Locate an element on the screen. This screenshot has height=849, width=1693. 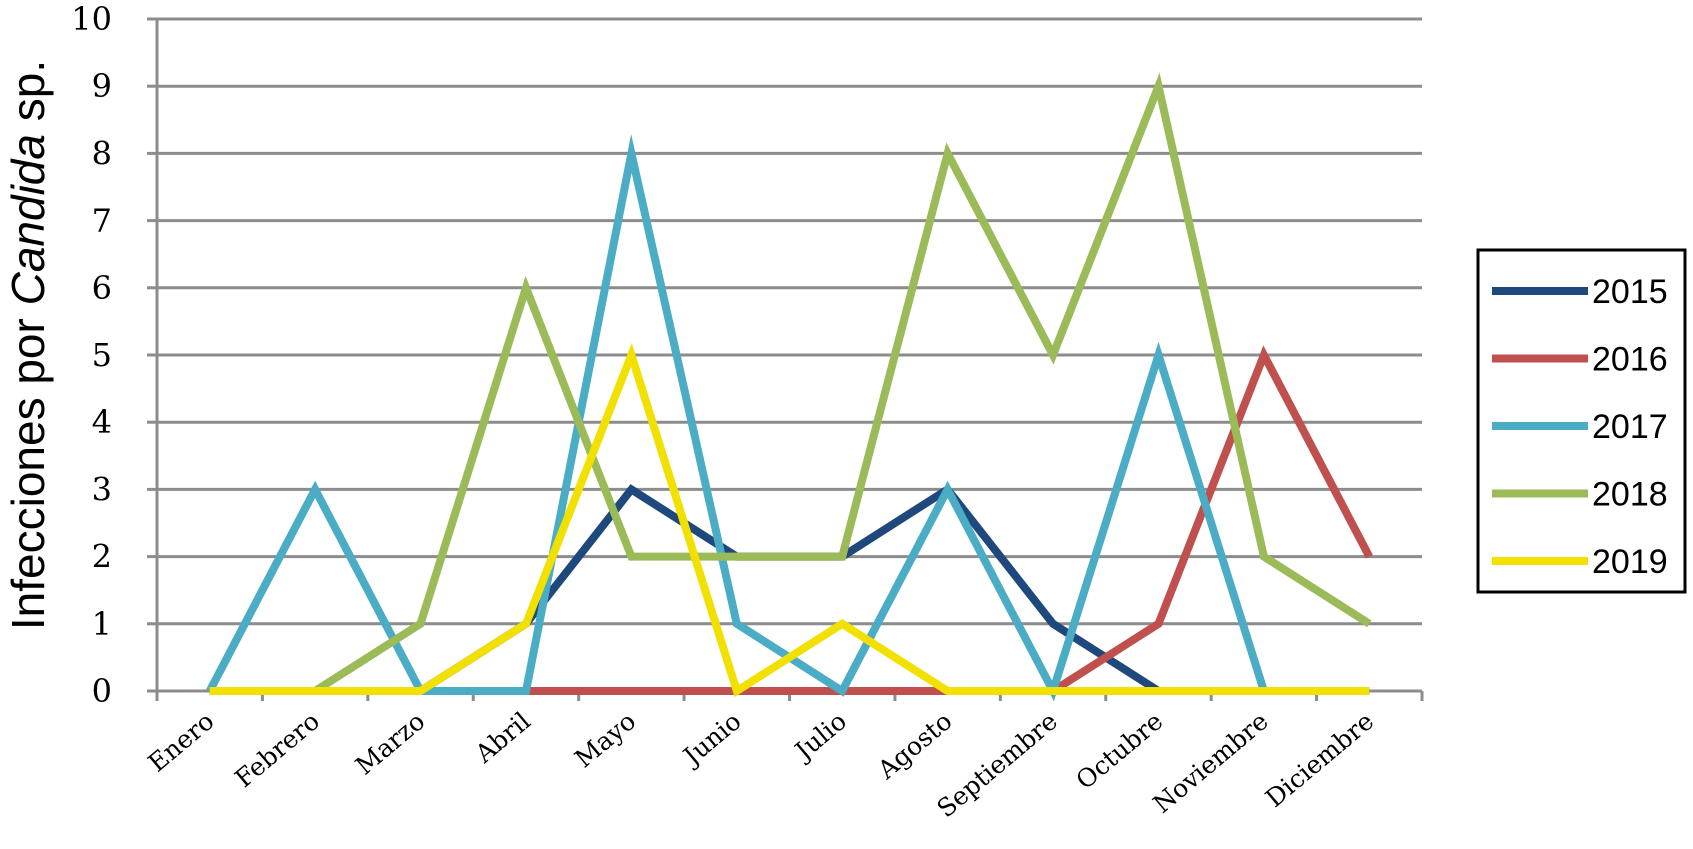
x-tick-label-junio: Junio is located at coordinates (711, 739).